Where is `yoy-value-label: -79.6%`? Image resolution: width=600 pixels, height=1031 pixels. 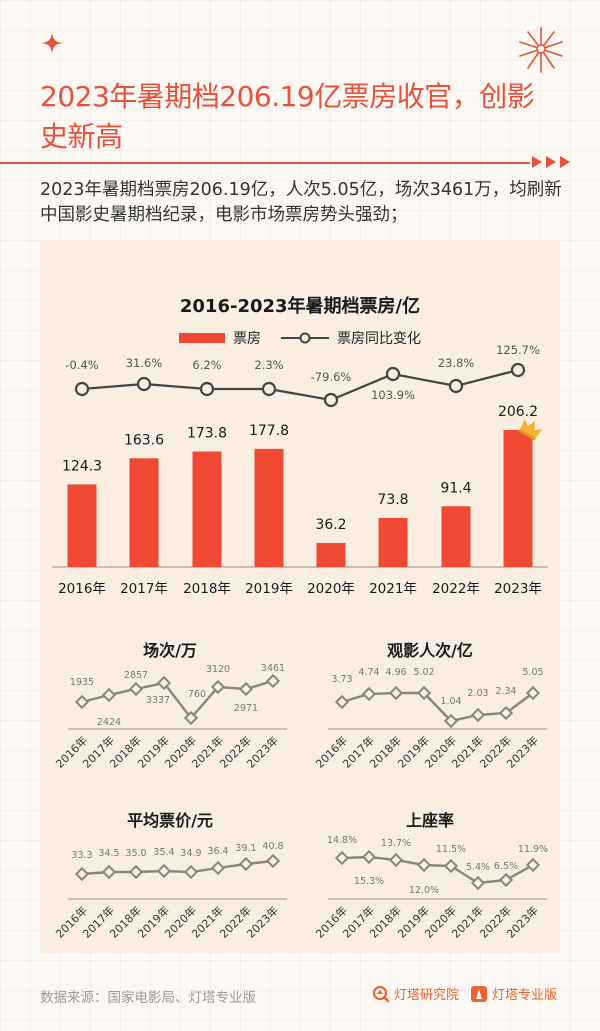 yoy-value-label: -79.6% is located at coordinates (331, 377).